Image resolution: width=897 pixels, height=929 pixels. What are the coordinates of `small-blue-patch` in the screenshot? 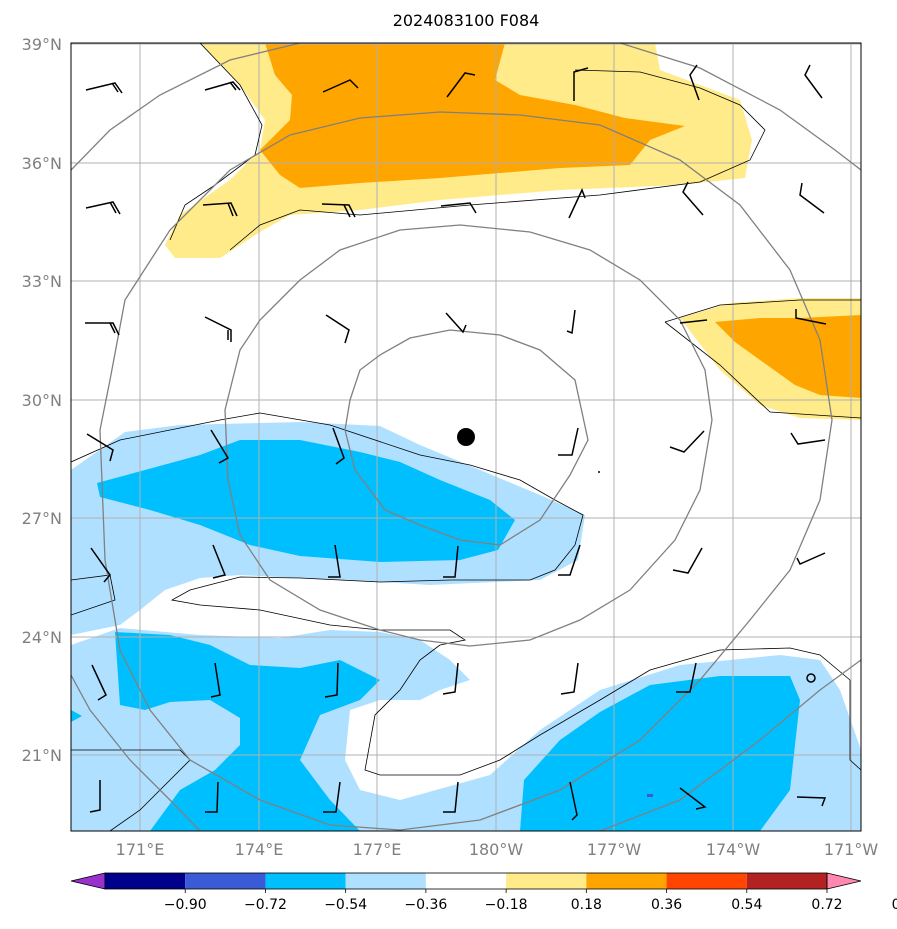 It's located at (650, 795).